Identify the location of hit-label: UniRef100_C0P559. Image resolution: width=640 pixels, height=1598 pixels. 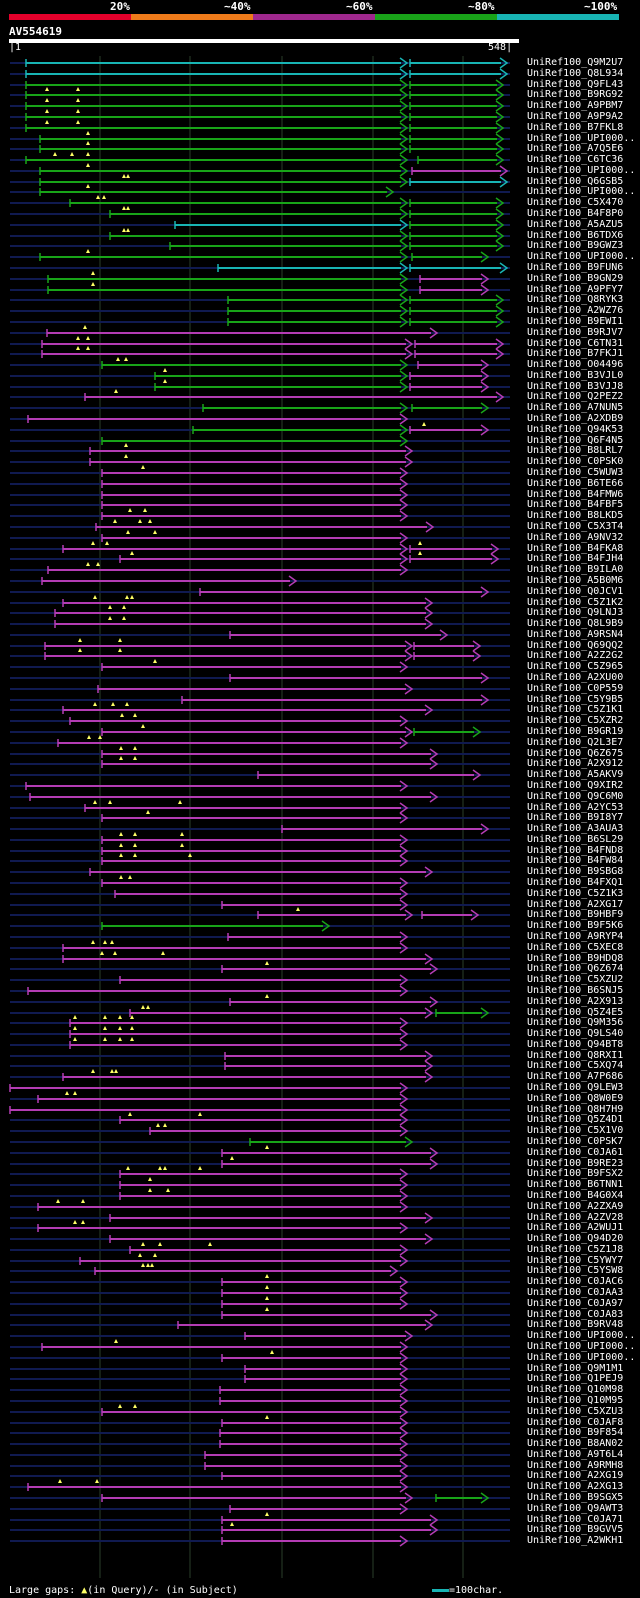
(575, 688).